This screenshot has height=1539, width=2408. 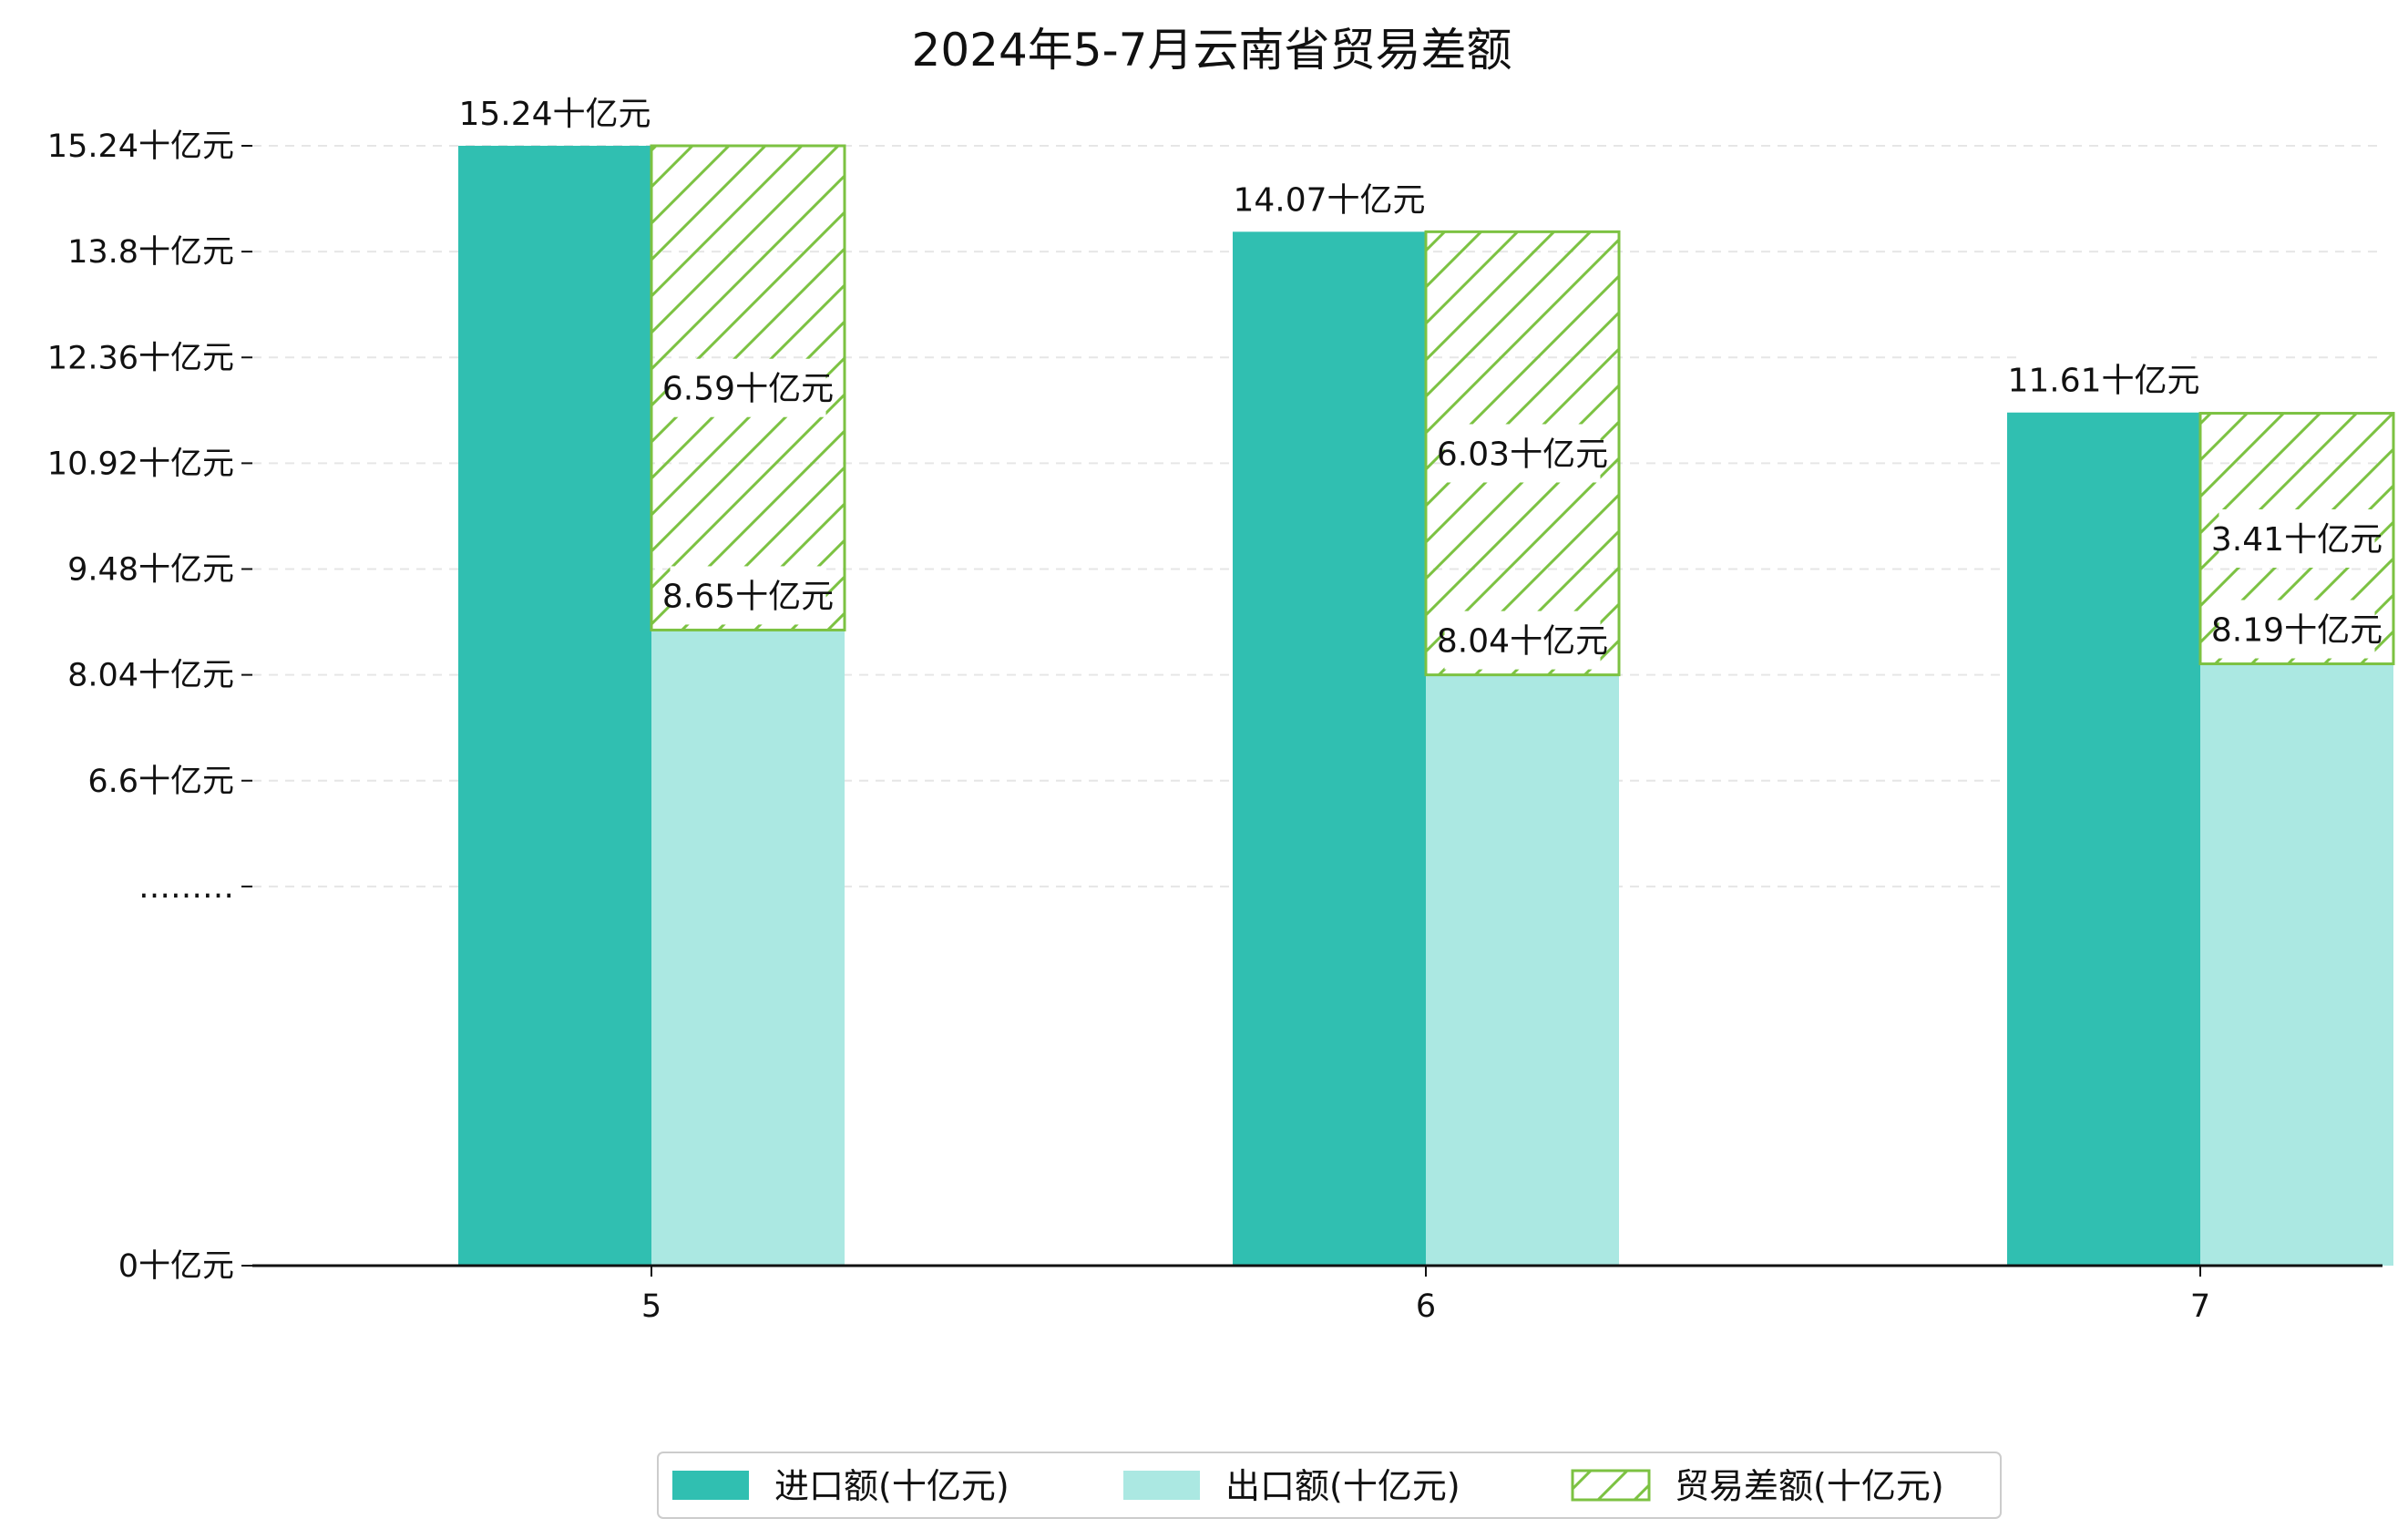 What do you see at coordinates (710, 1486) in the screenshot?
I see `legend-import-swatch` at bounding box center [710, 1486].